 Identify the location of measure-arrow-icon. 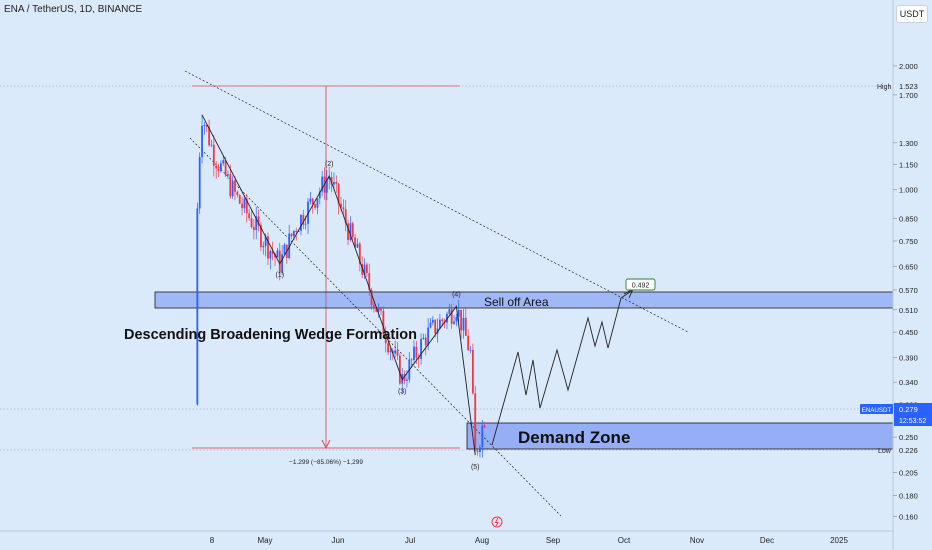
(326, 444).